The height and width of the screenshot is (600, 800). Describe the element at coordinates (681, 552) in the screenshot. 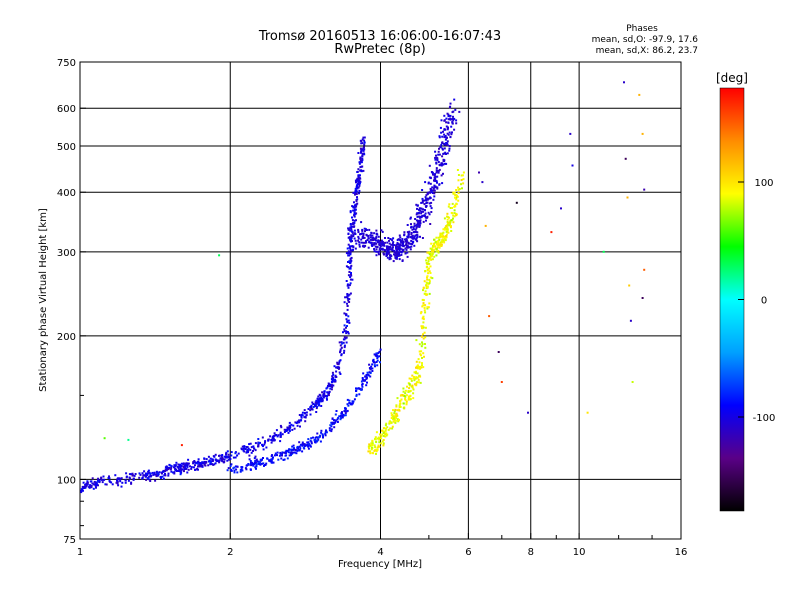

I see `x-tick-label: 16` at that location.